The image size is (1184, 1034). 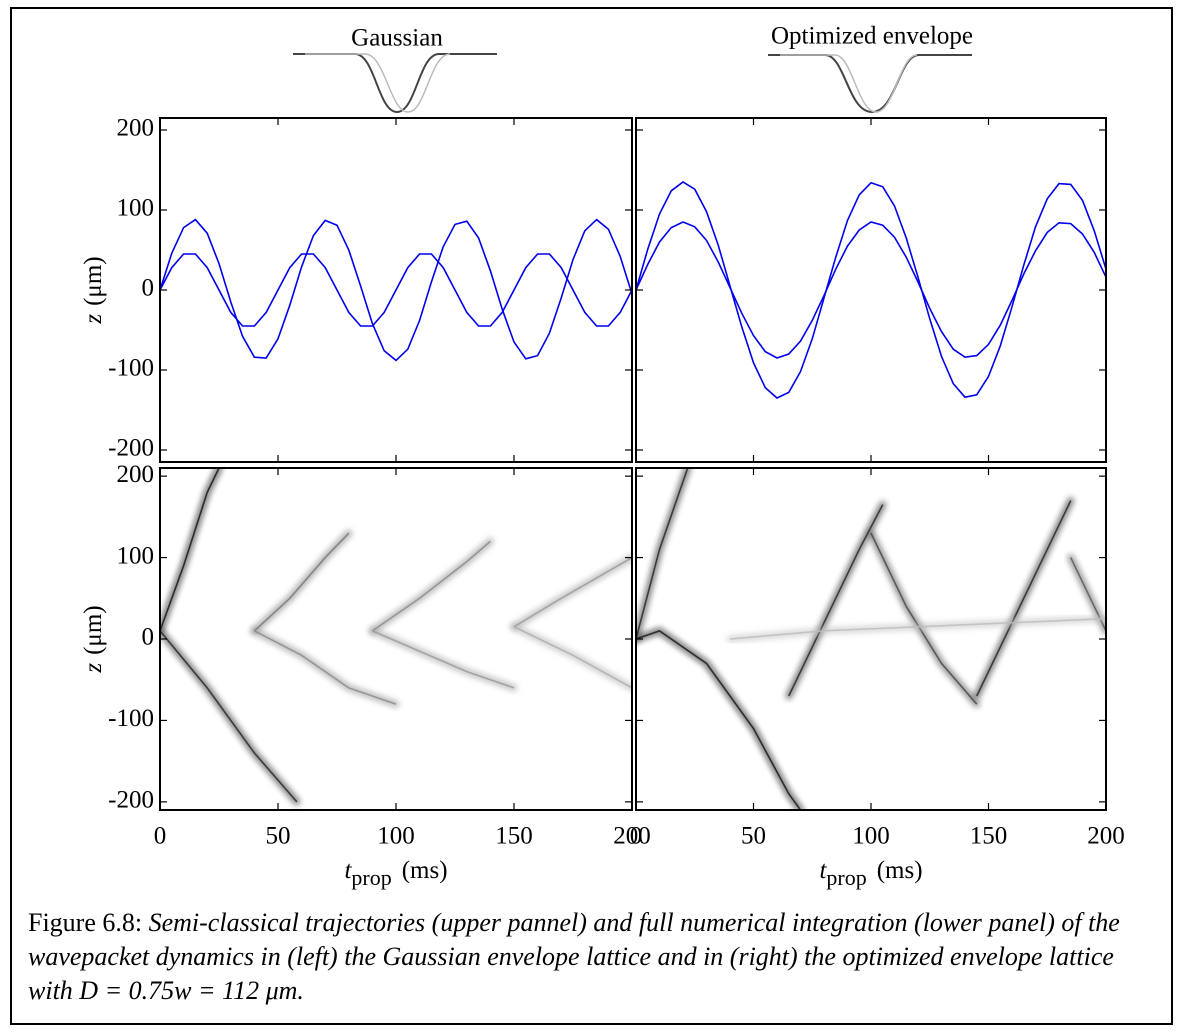 What do you see at coordinates (870, 86) in the screenshot?
I see `optimized-sketch` at bounding box center [870, 86].